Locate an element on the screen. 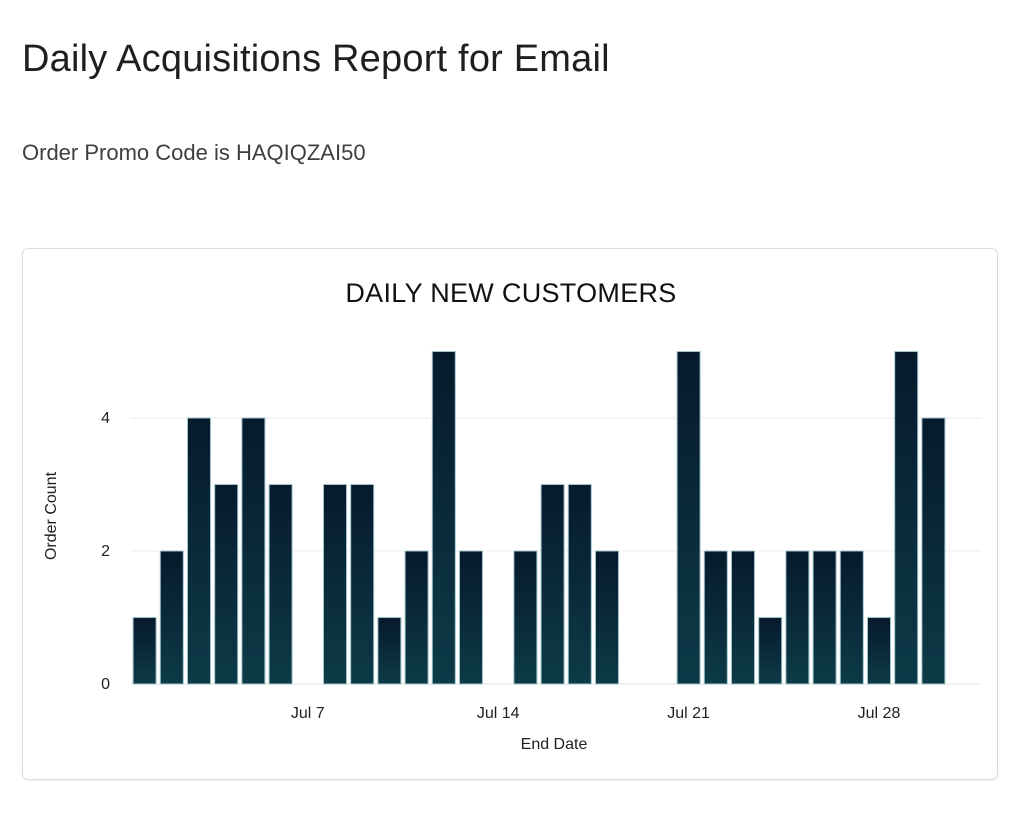 Image resolution: width=1024 pixels, height=824 pixels. page-title: Daily Acquisitions Report for Email is located at coordinates (316, 59).